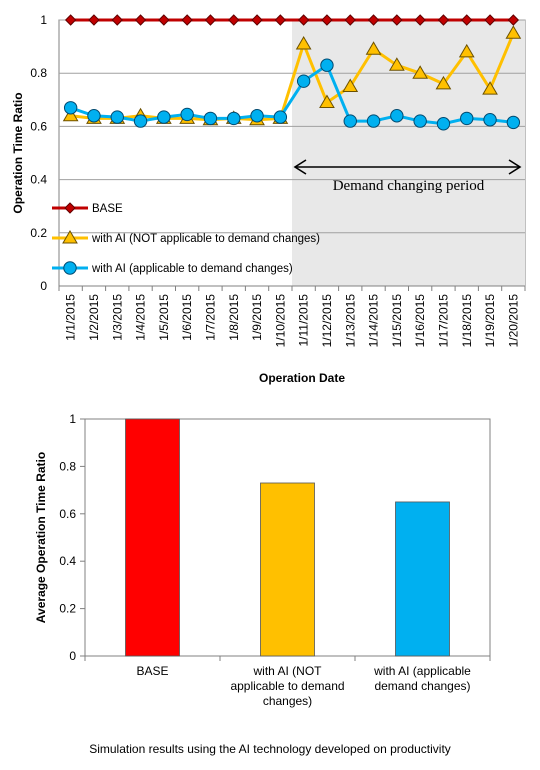  I want to click on x-tick-label: 1/1/2015, so click(71, 317).